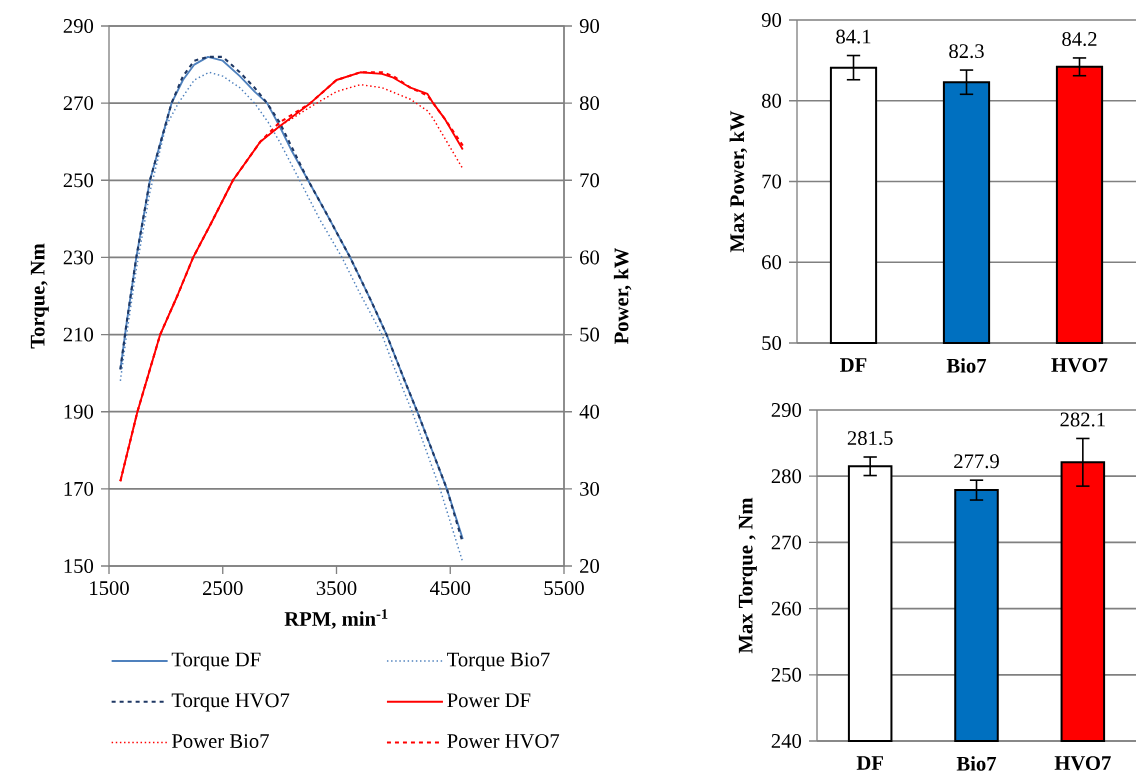  Describe the element at coordinates (976, 461) in the screenshot. I see `data-label: 277.9` at that location.